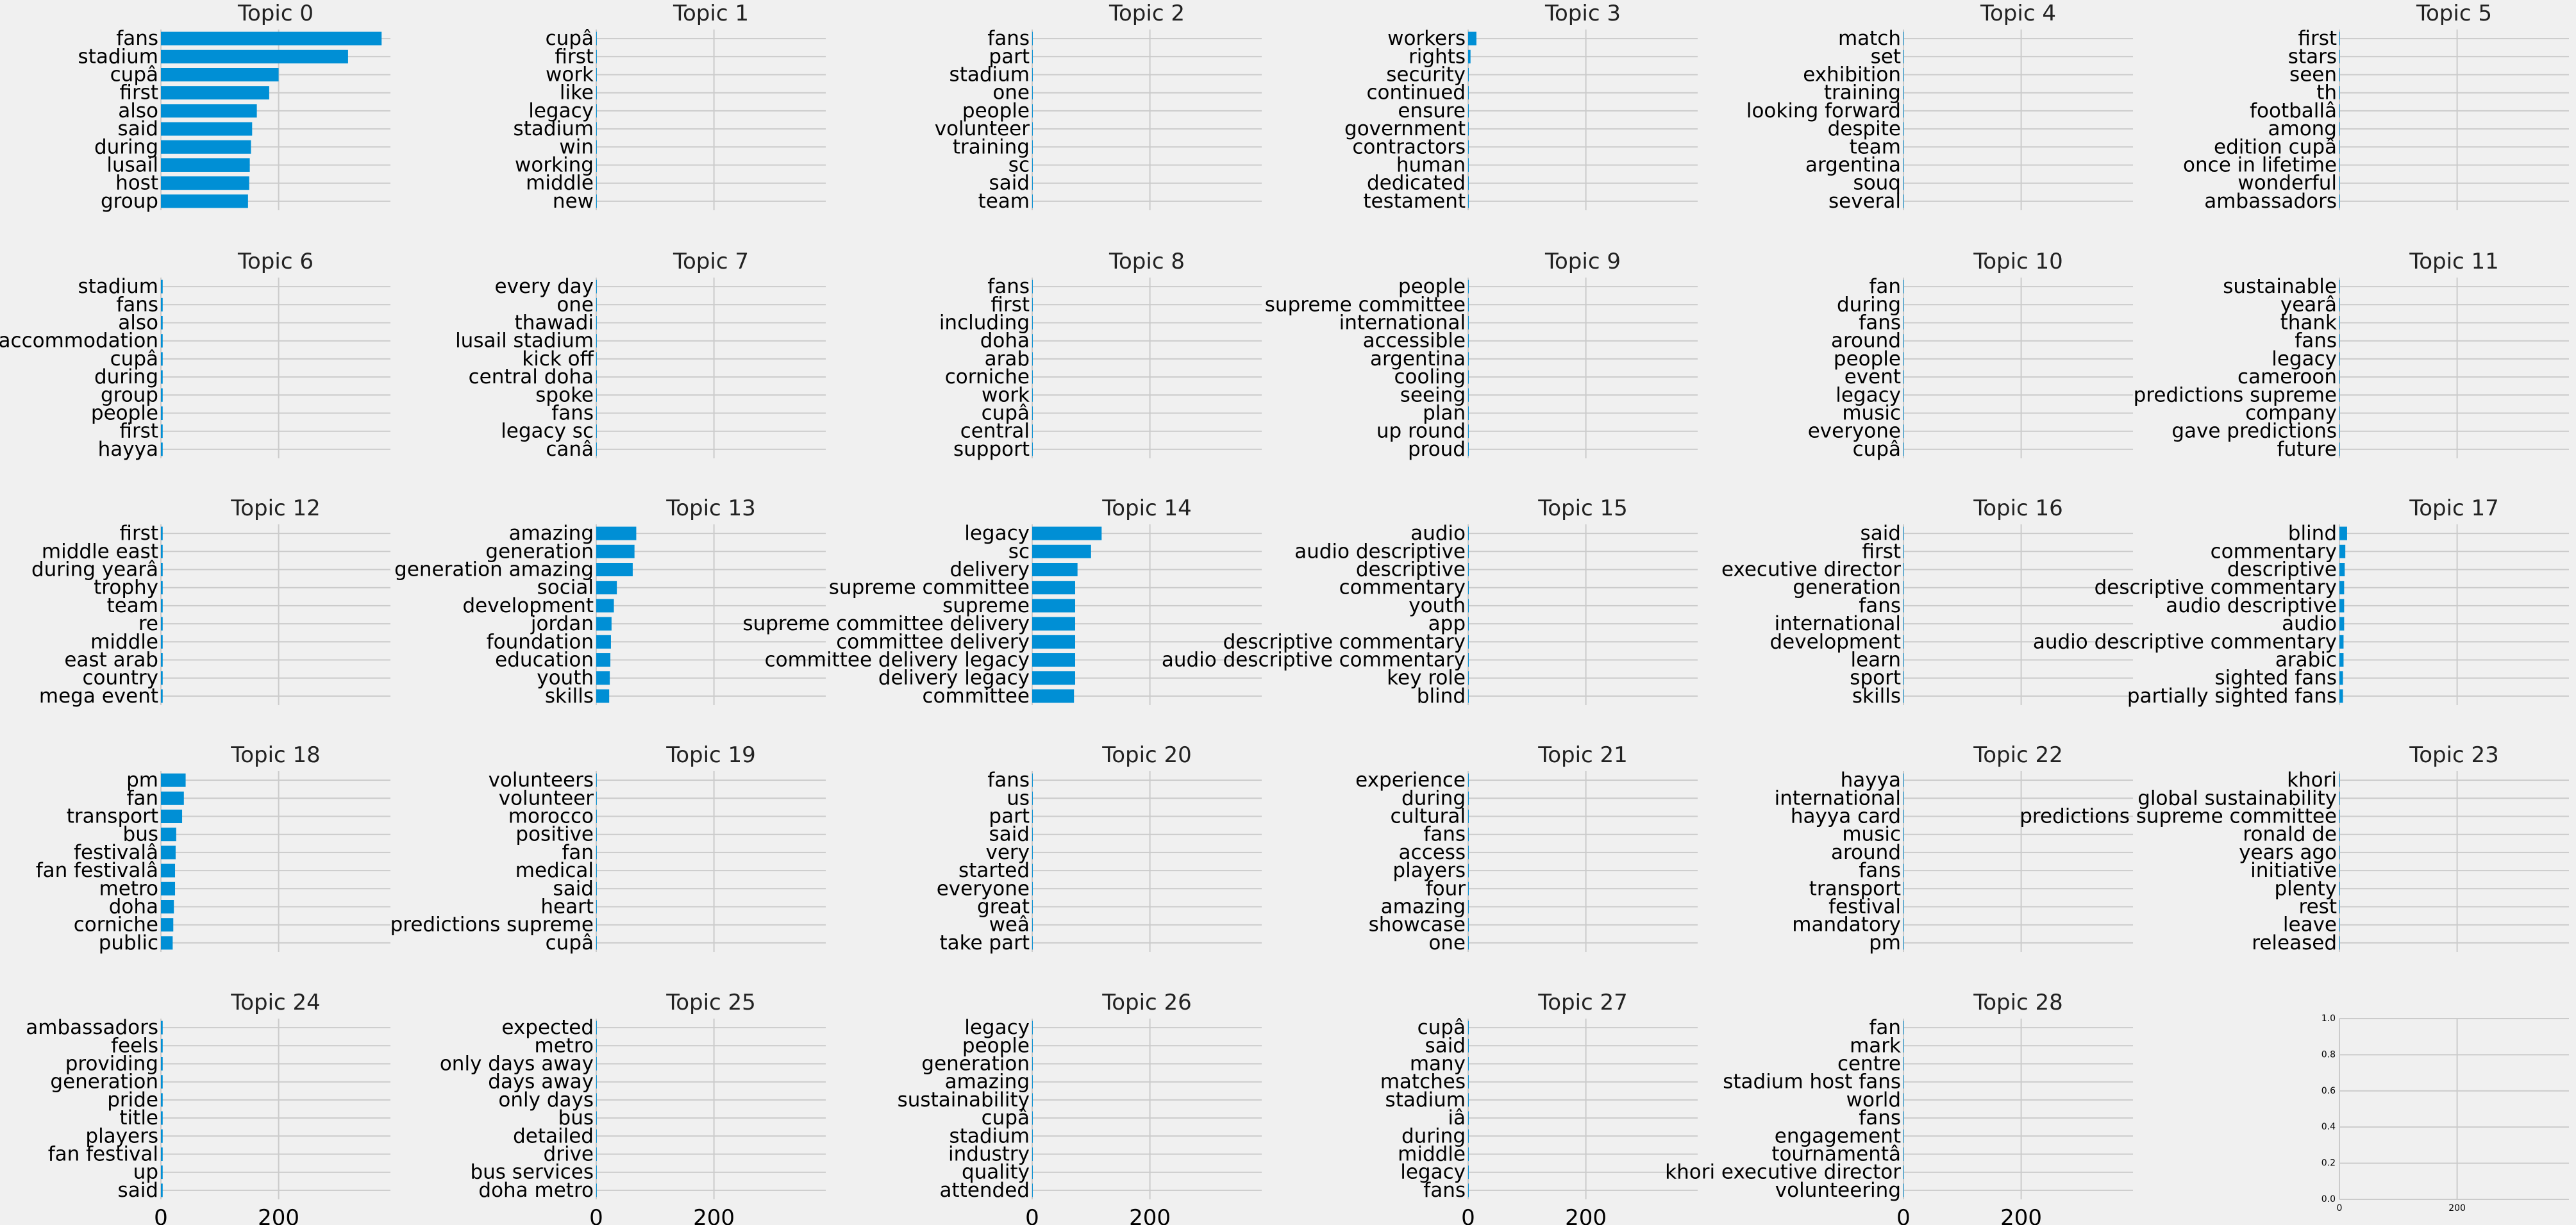 The image size is (2576, 1225). What do you see at coordinates (2312, 57) in the screenshot?
I see `category-label: stars` at bounding box center [2312, 57].